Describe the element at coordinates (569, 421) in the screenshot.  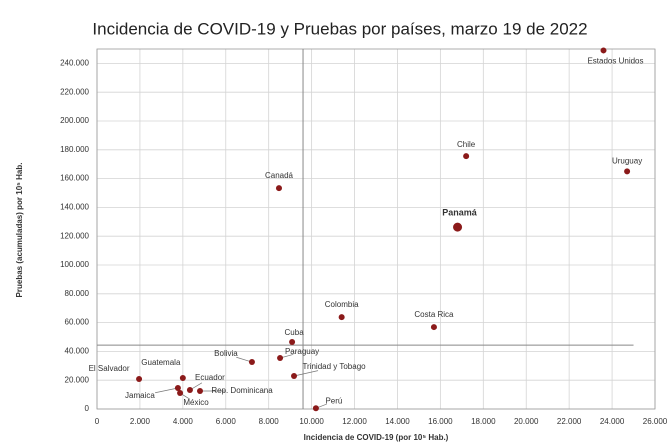
I see `x-tick-label: 22.000` at that location.